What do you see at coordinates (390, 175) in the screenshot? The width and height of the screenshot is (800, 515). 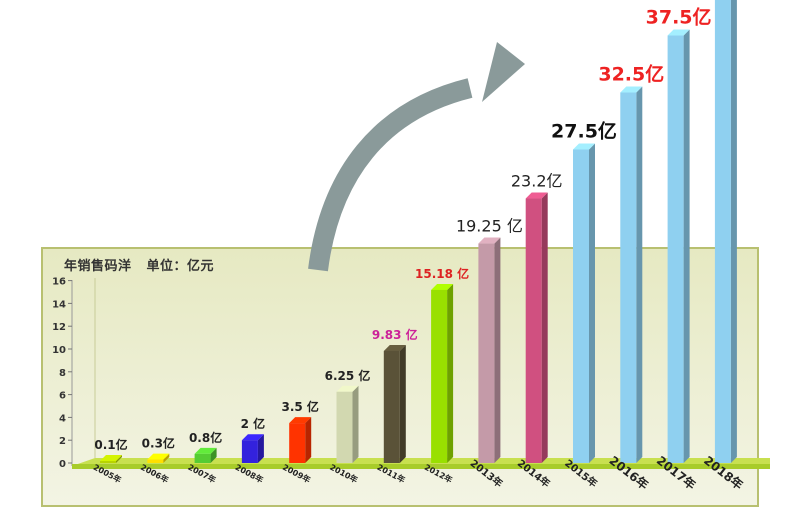 I see `growth-arrow` at bounding box center [390, 175].